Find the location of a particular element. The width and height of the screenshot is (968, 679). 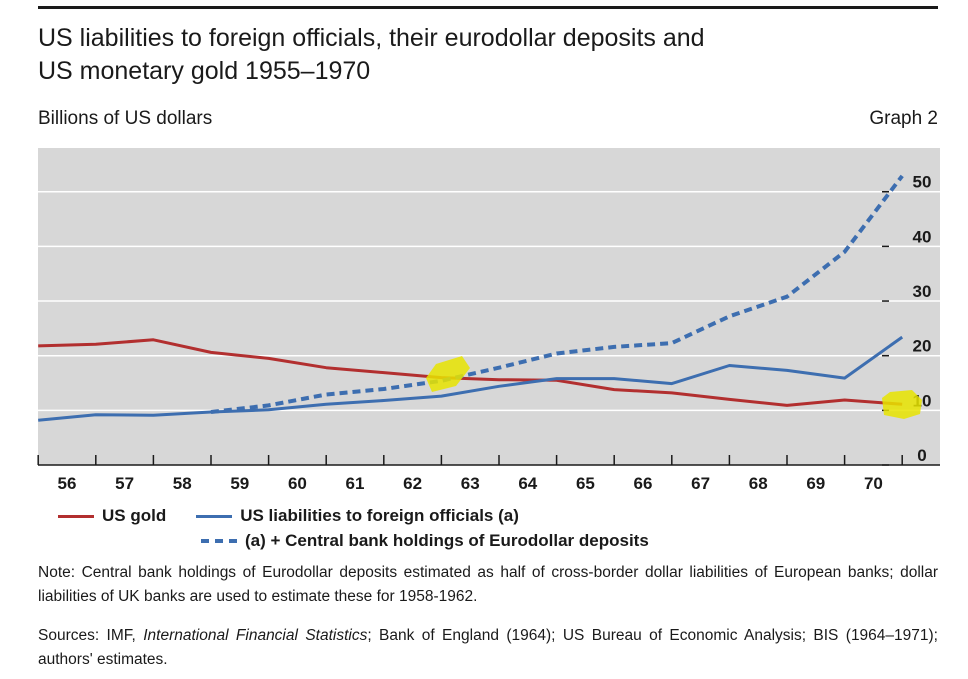

y-tick-label-30: 30 is located at coordinates (922, 291).